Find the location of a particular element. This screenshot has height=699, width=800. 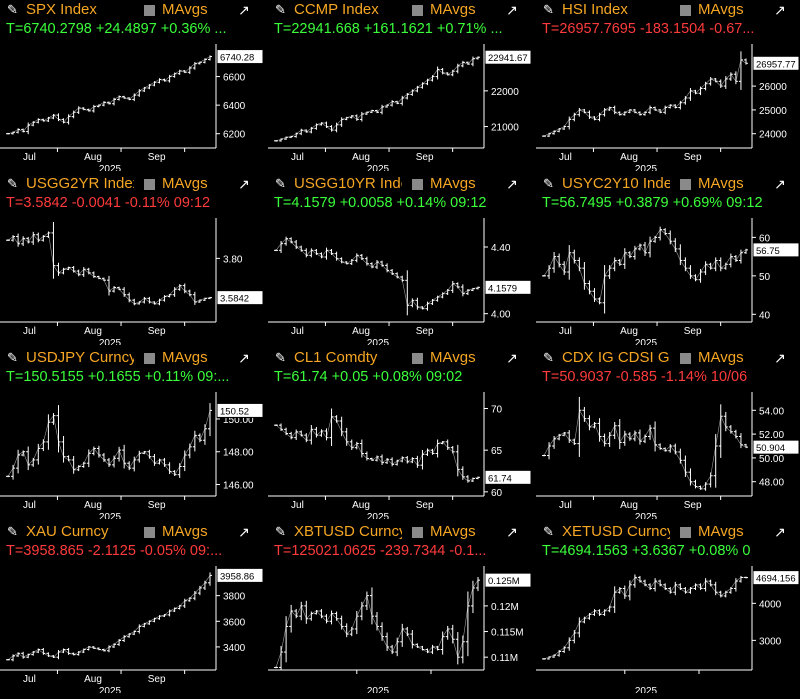

y-tick-label: 4.40 is located at coordinates (501, 248).